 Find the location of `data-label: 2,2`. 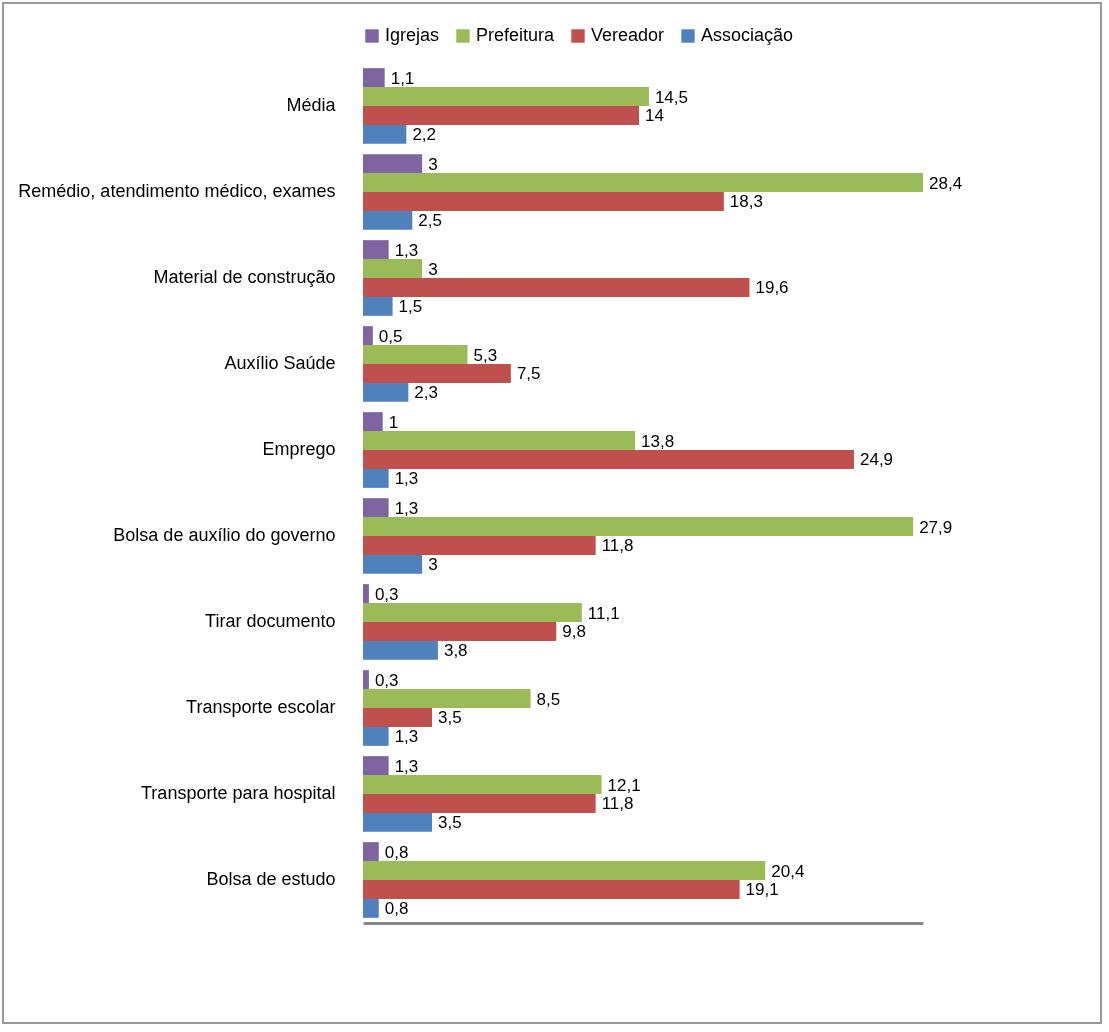

data-label: 2,2 is located at coordinates (424, 135).